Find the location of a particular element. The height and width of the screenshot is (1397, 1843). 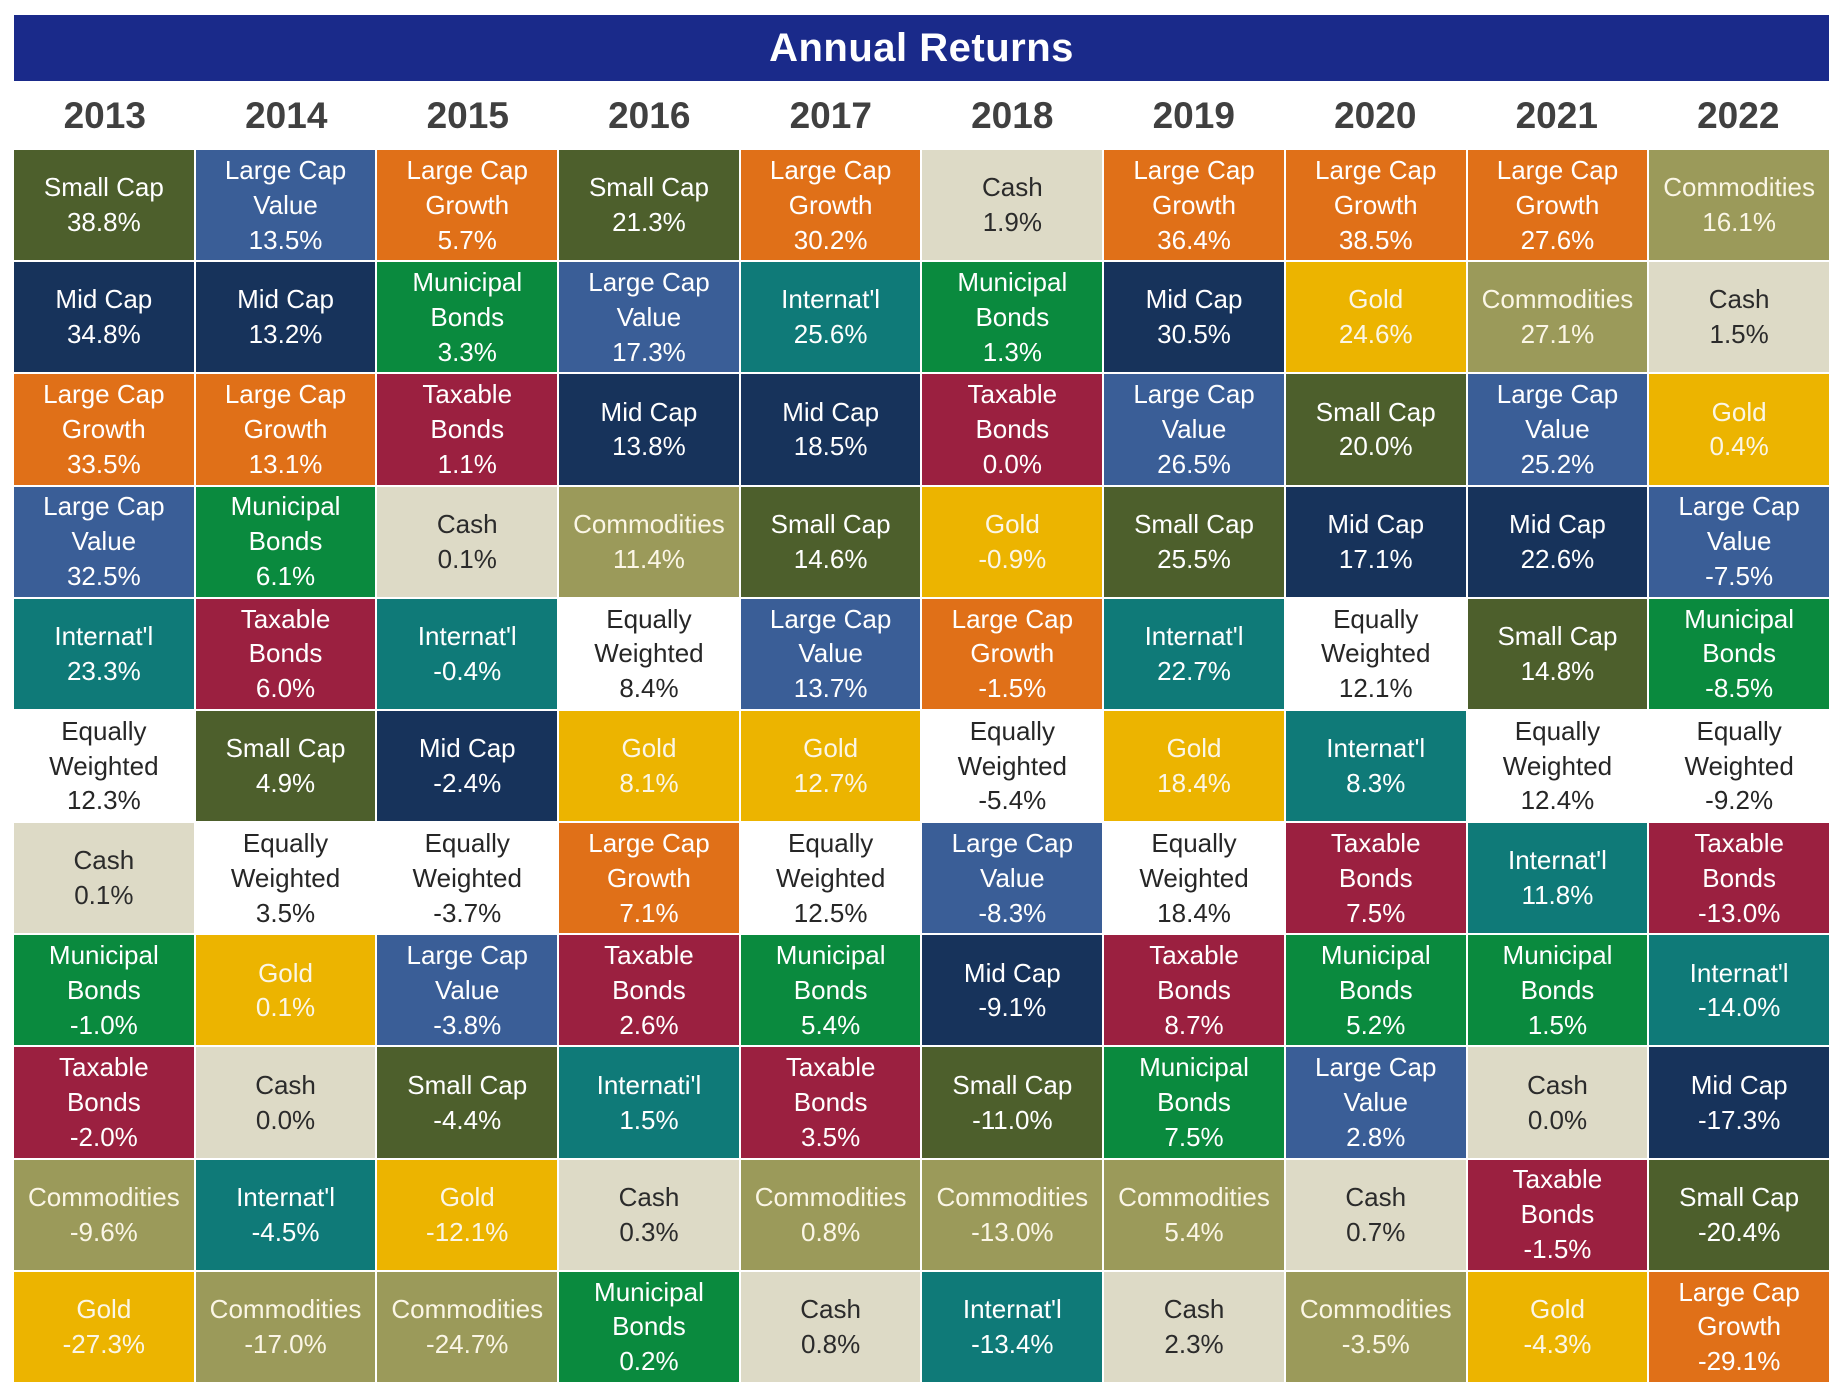

return-value: 25.6% is located at coordinates (830, 334).